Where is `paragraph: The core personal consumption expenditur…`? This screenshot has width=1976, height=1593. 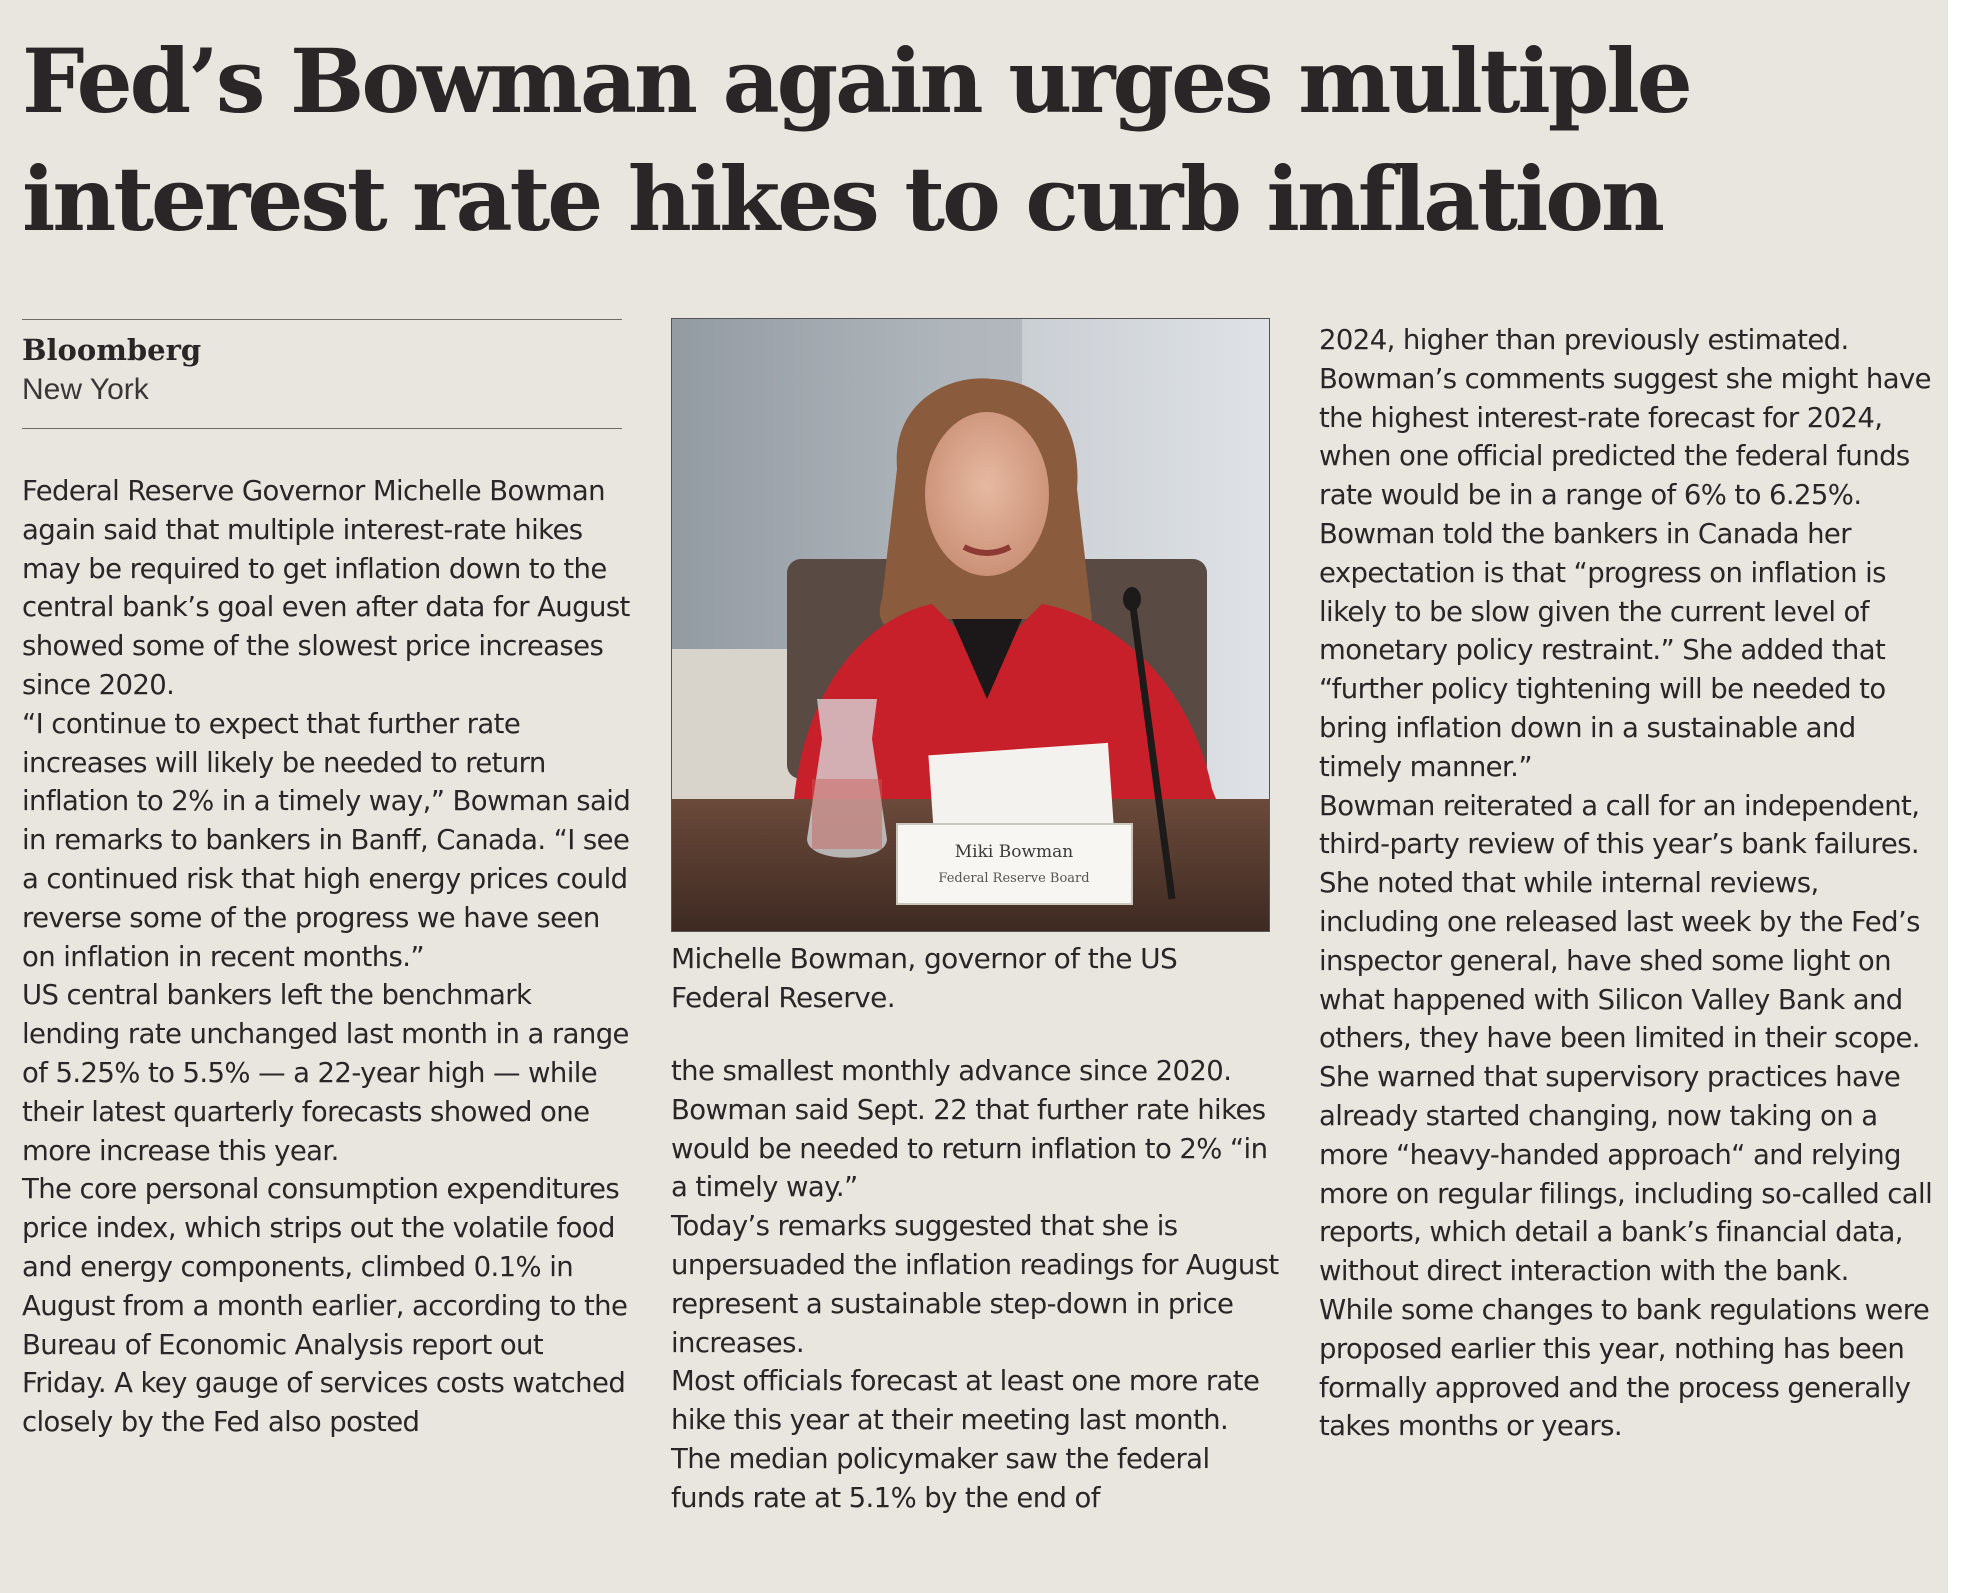
paragraph: The core personal consumption expenditur… is located at coordinates (325, 1306).